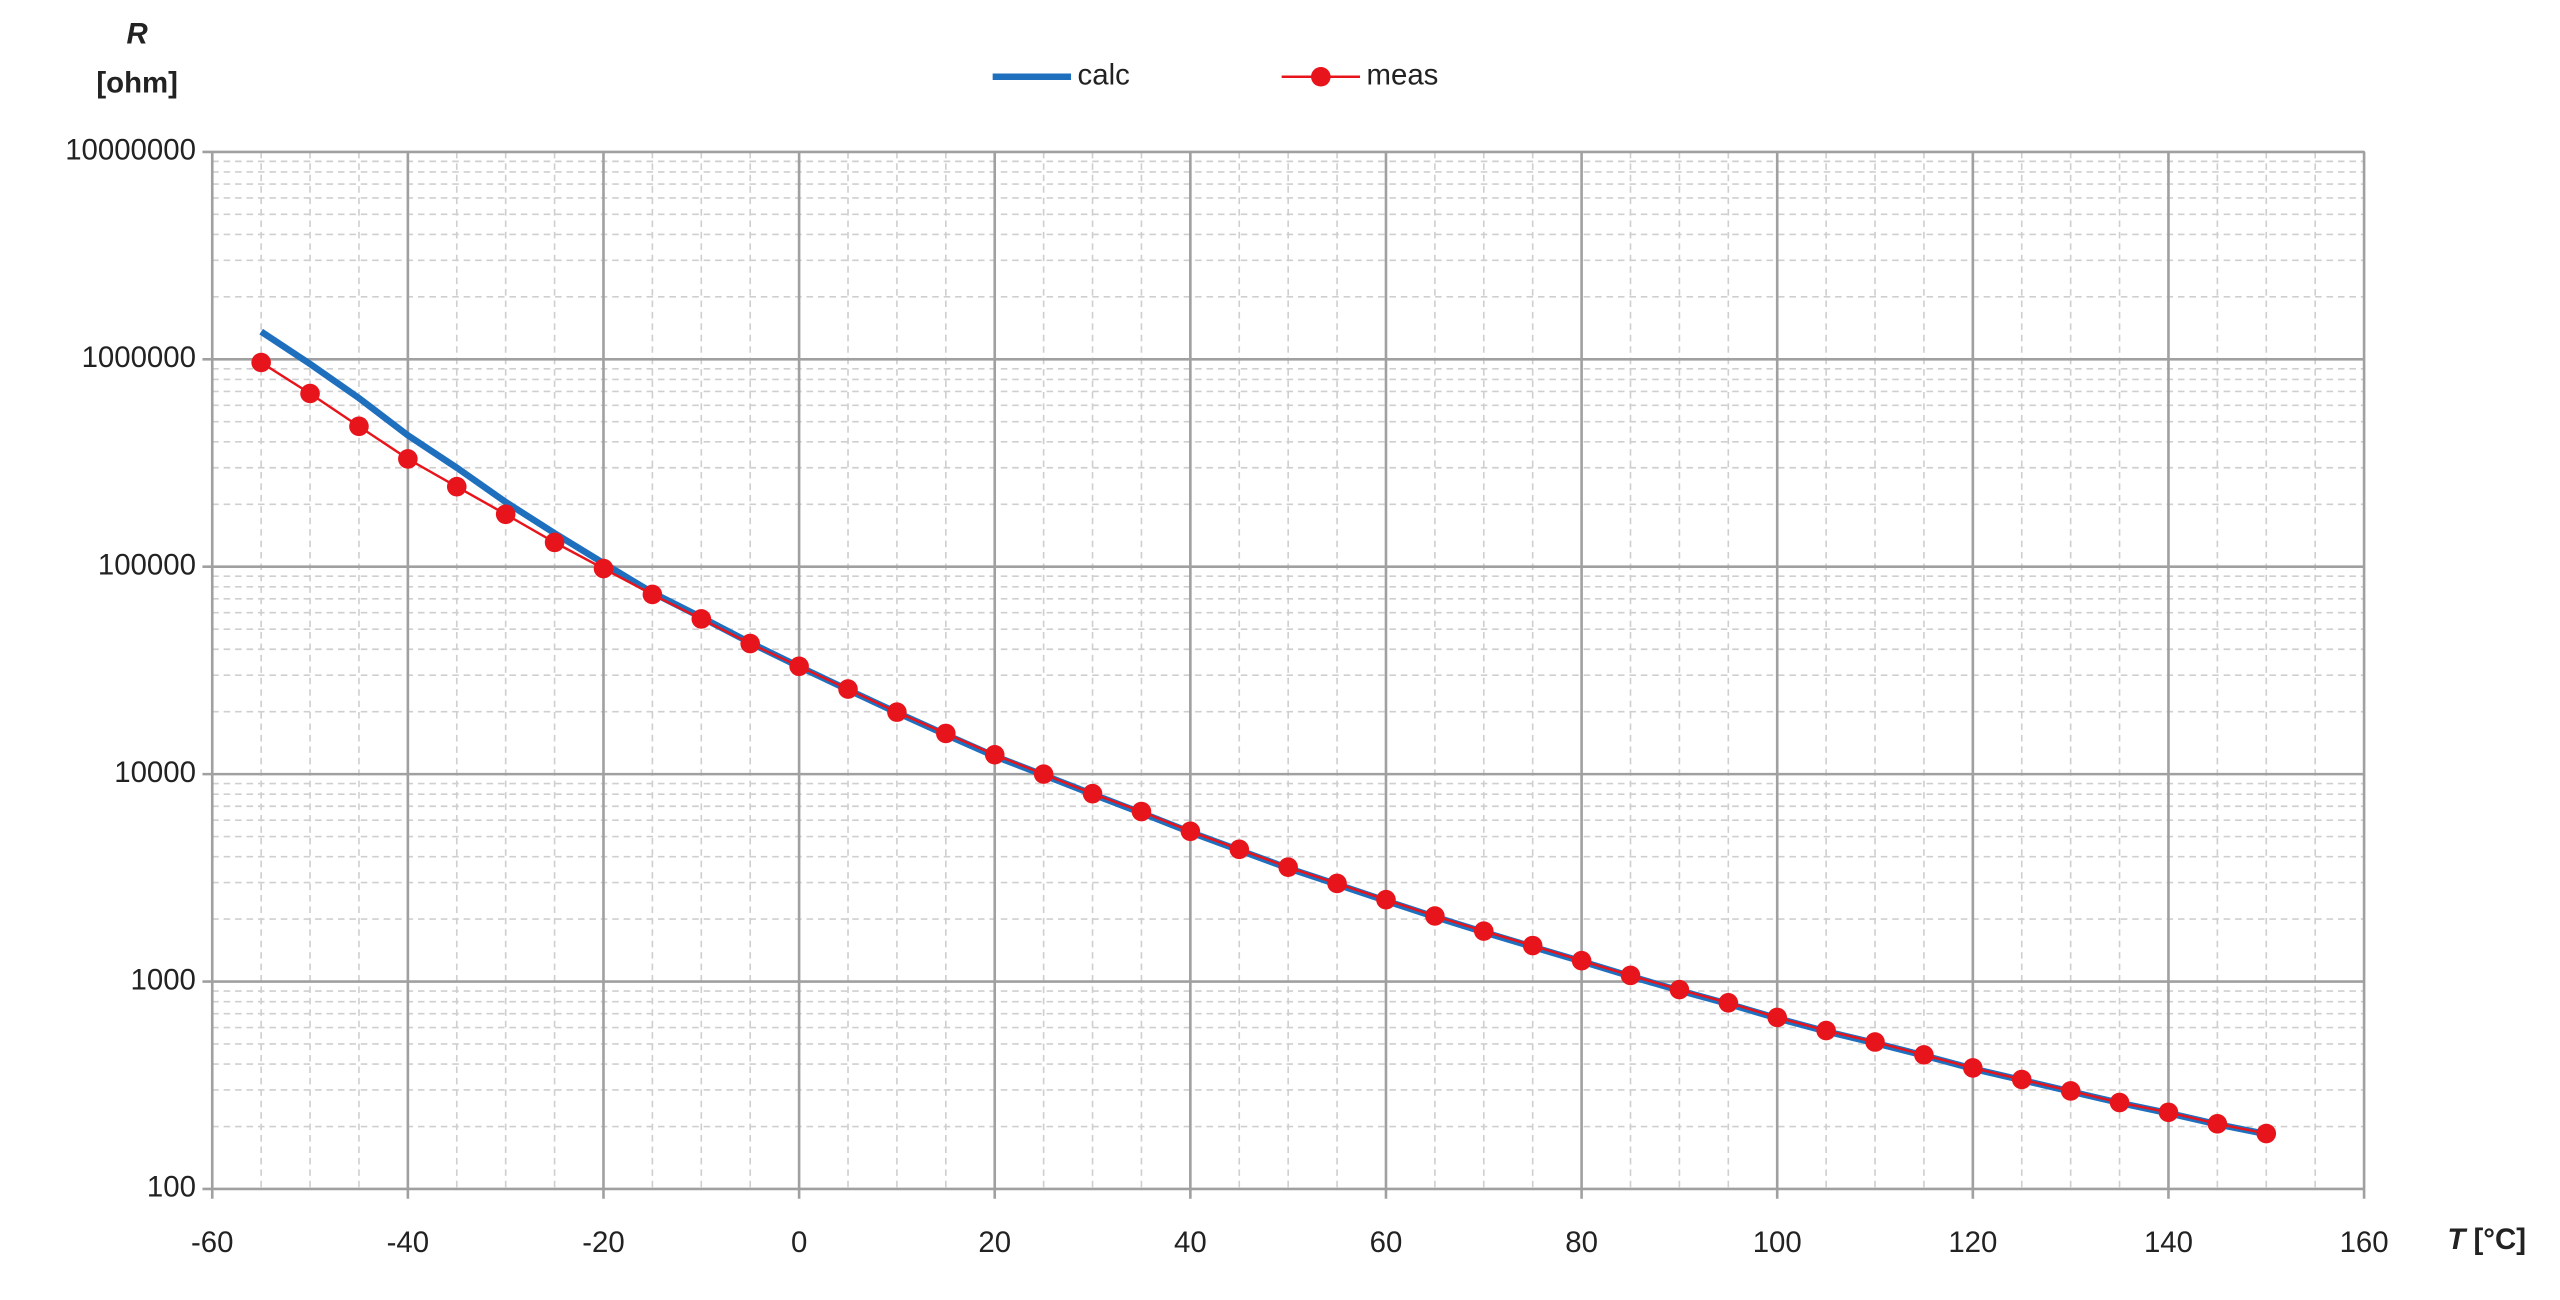  I want to click on x-tick-label: 80, so click(1581, 1242).